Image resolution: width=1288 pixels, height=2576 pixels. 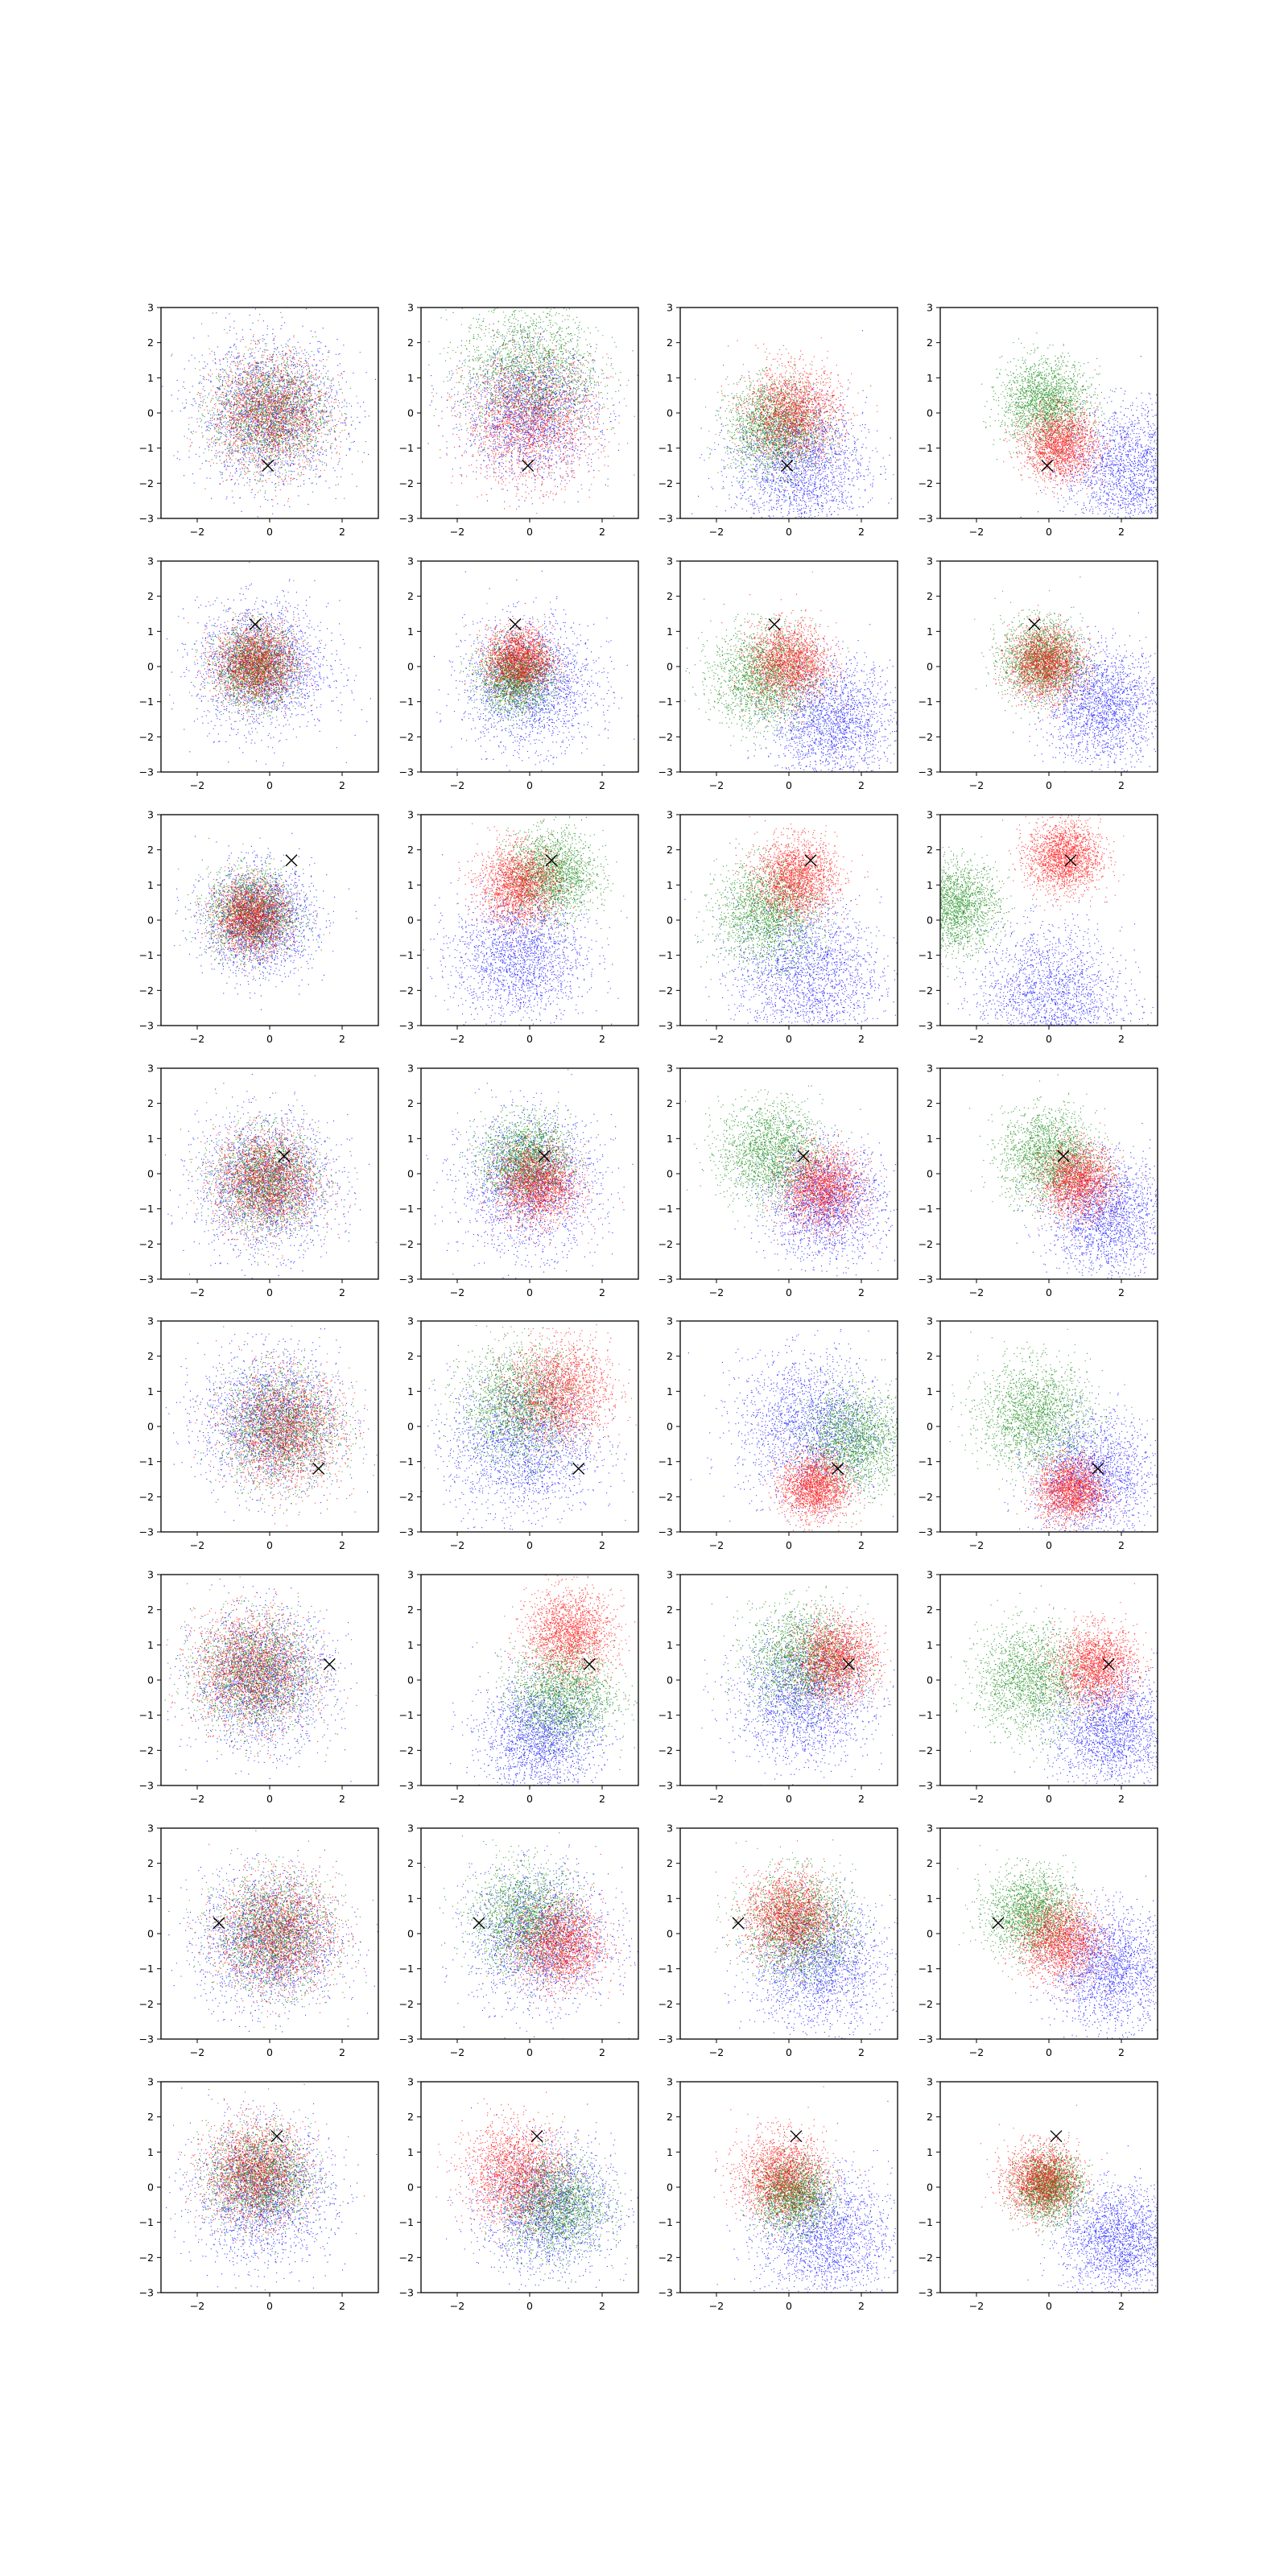 What do you see at coordinates (519, 1940) in the screenshot?
I see `subplot-r7-c2: −2 0 2 −3 −2 −1 0 1 2 3` at bounding box center [519, 1940].